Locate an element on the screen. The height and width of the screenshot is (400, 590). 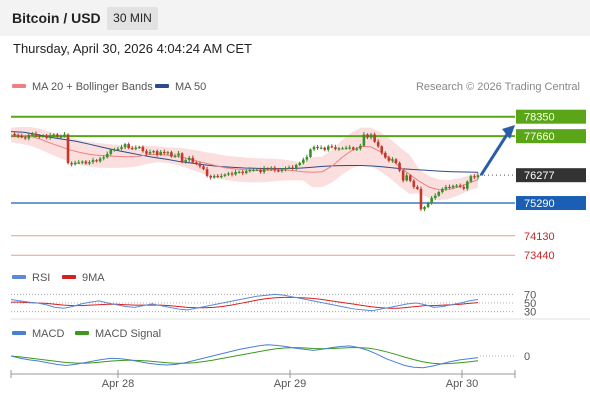
macd-pane: 0 is located at coordinates (270, 356).